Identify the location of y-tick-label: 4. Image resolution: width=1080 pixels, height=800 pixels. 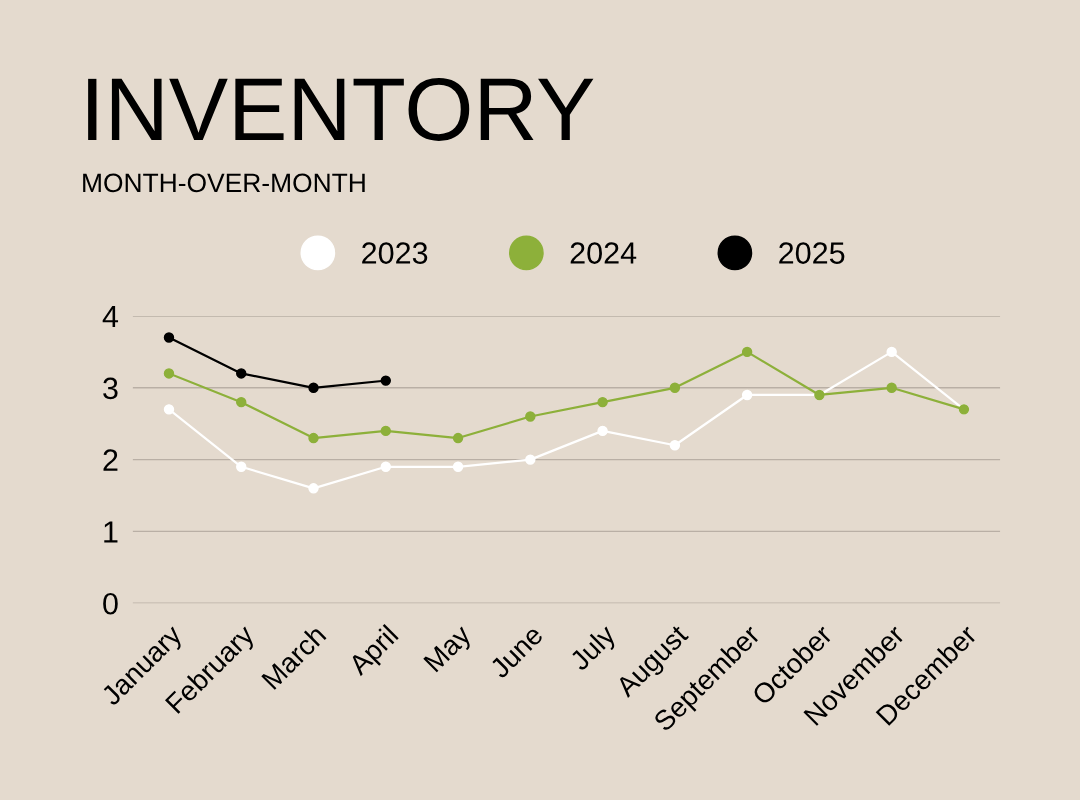
(110, 317).